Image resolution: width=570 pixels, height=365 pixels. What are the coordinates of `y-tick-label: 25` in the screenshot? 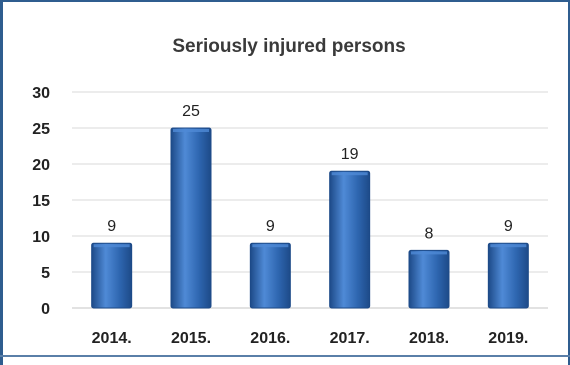 It's located at (41, 129).